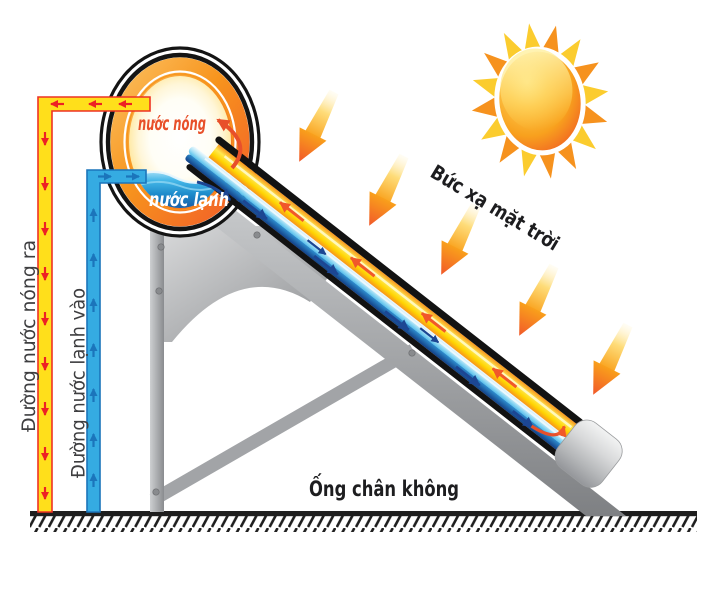  What do you see at coordinates (114, 329) in the screenshot?
I see `cold-pipe-flow-arrows` at bounding box center [114, 329].